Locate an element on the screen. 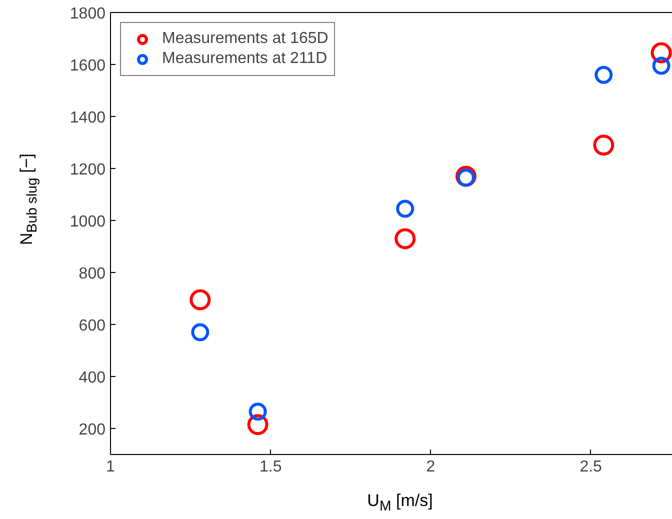 The image size is (672, 519). y-tick-label: 800 is located at coordinates (92, 274).